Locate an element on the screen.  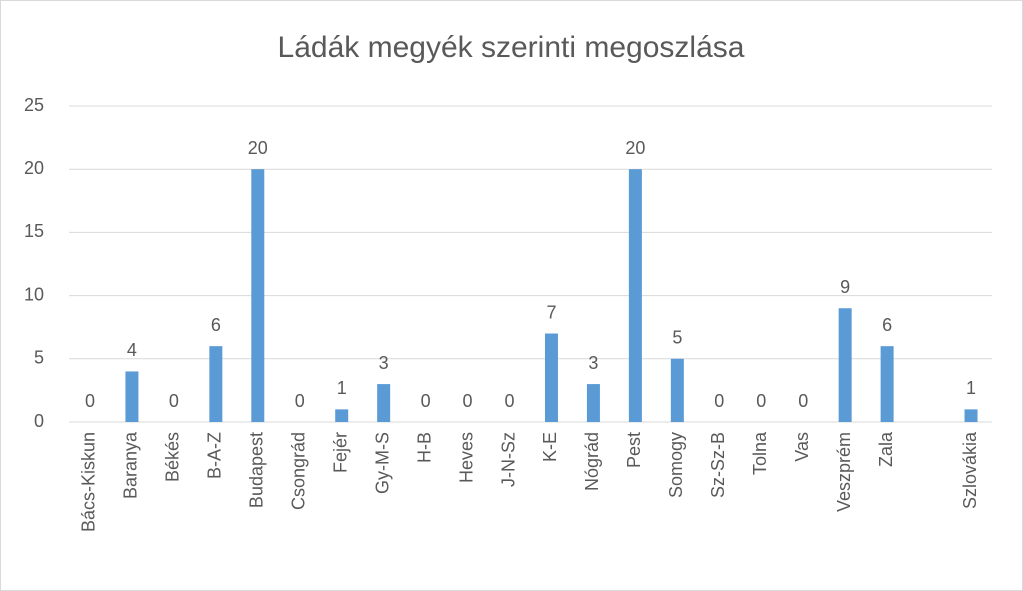
value-label: 5 is located at coordinates (677, 338).